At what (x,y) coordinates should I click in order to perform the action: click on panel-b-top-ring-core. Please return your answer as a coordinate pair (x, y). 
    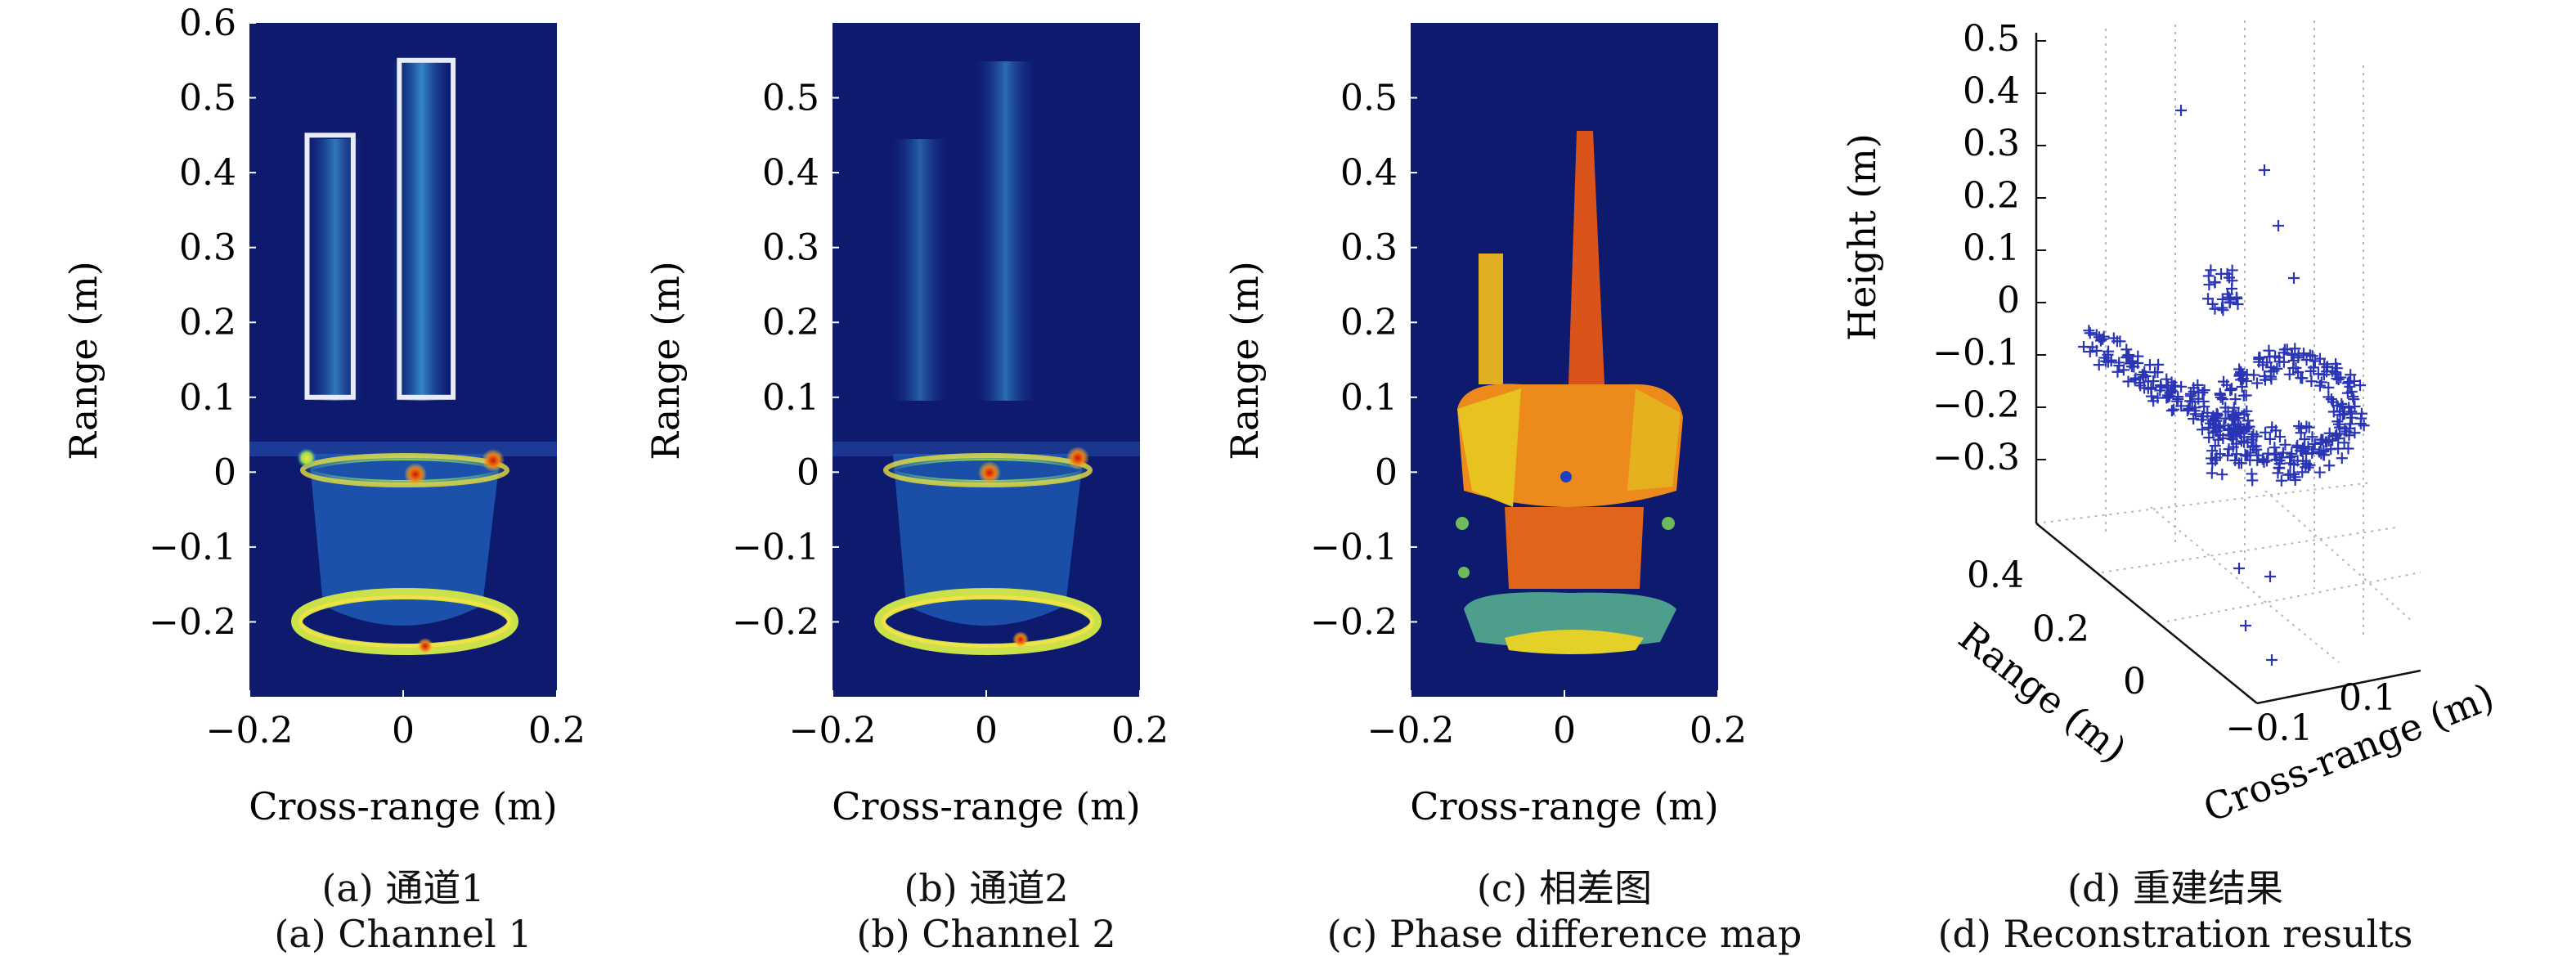
    Looking at the image, I should click on (988, 470).